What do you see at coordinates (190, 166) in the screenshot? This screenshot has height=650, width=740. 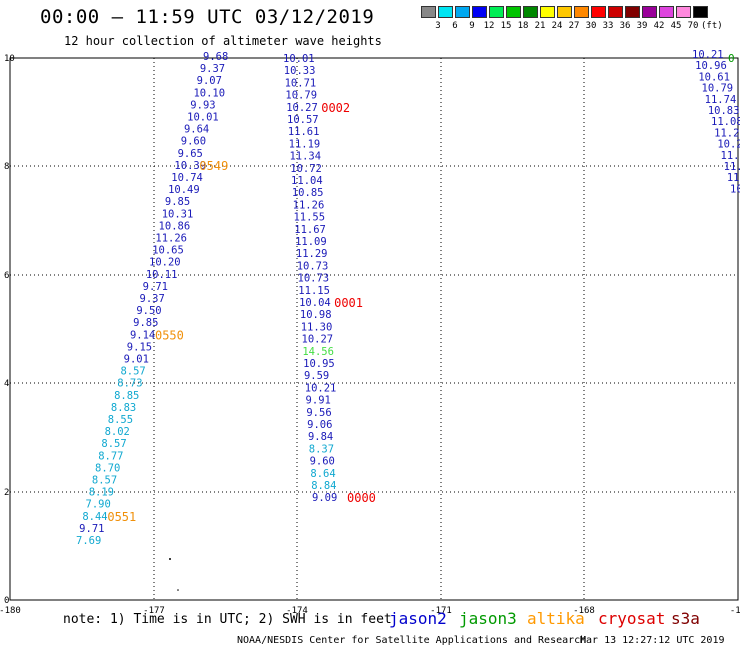 I see `wave-height-label: 10.39` at bounding box center [190, 166].